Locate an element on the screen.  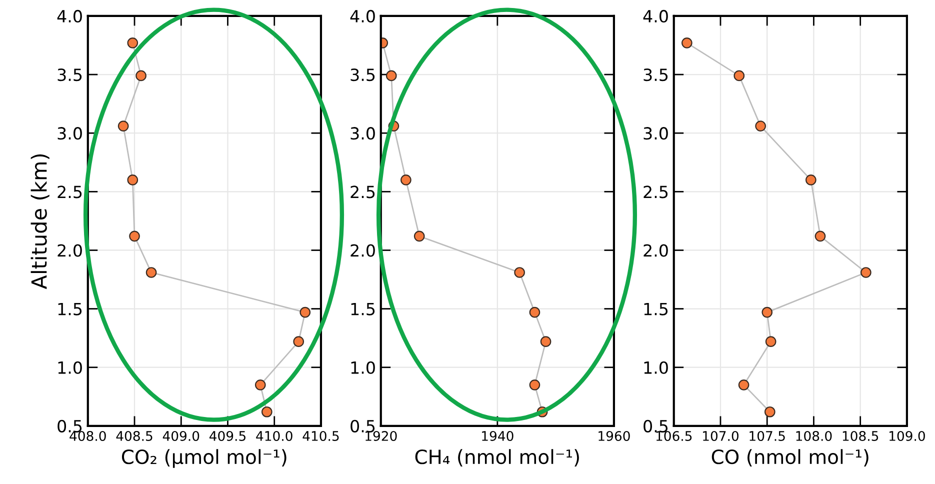
x-tick-label: 108.5 is located at coordinates (860, 436).